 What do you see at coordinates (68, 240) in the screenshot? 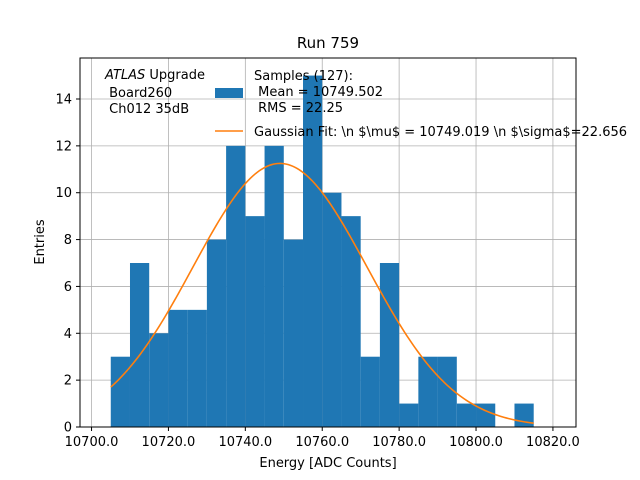
I see `y-tick-label: 8` at bounding box center [68, 240].